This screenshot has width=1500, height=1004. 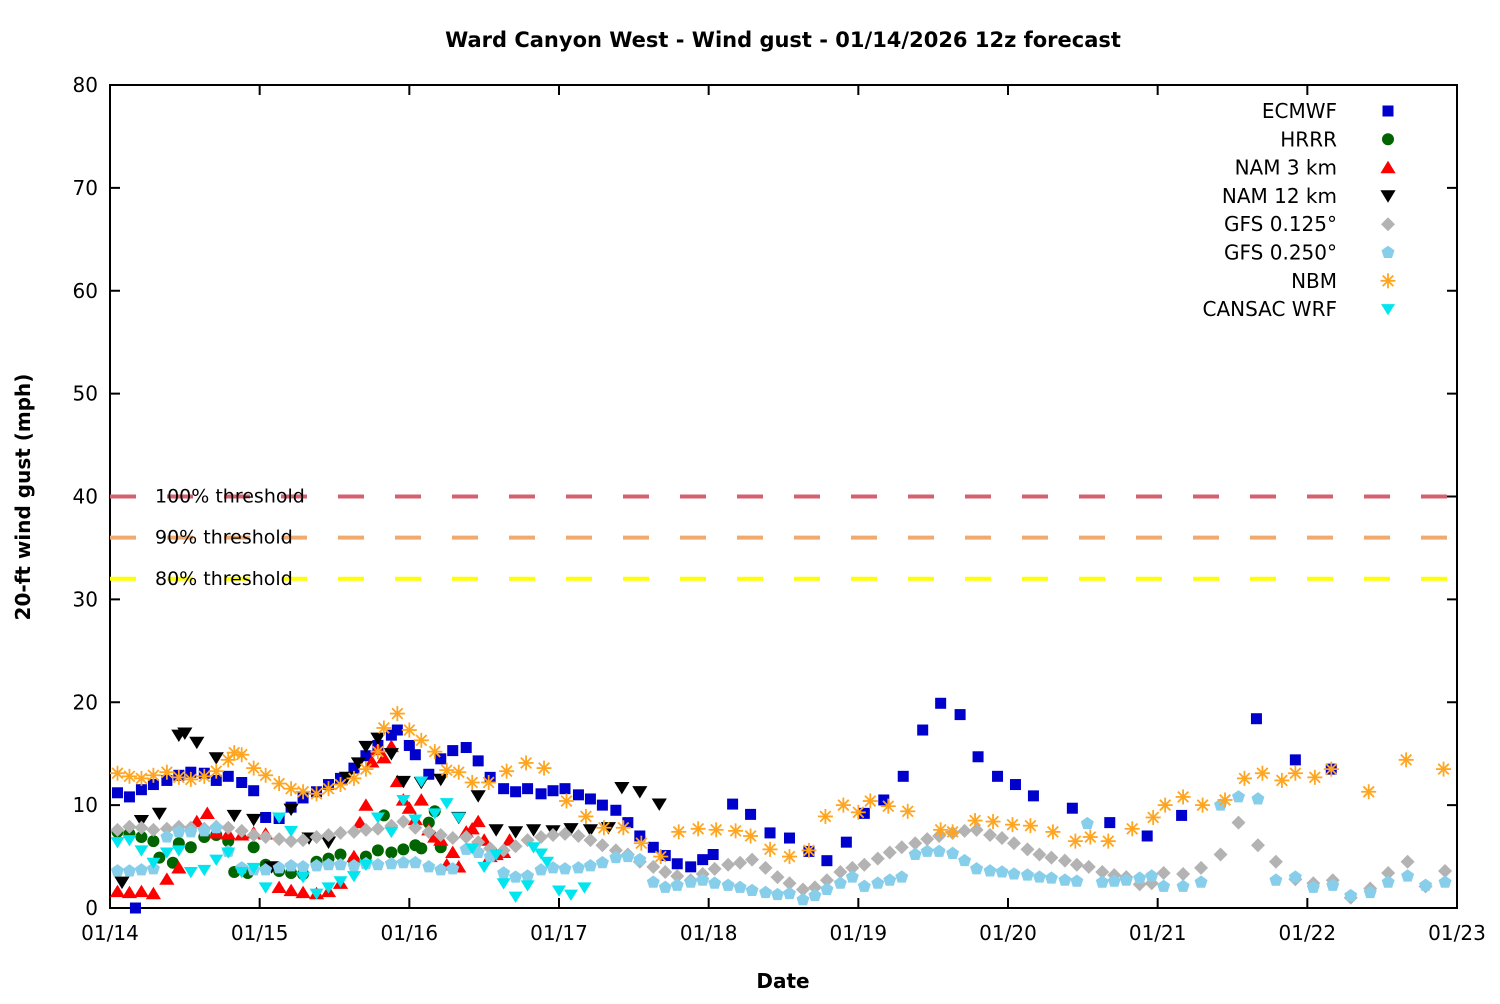 What do you see at coordinates (1280, 253) in the screenshot?
I see `legend-item-gfs-0-250-: GFS 0.250°` at bounding box center [1280, 253].